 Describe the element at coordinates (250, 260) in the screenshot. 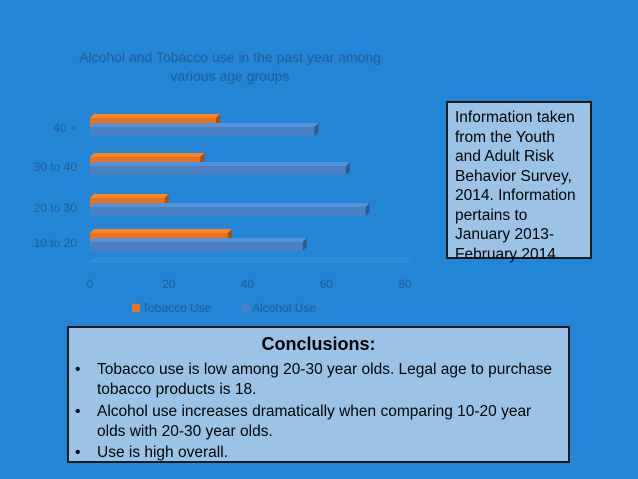

I see `chart-floor` at that location.